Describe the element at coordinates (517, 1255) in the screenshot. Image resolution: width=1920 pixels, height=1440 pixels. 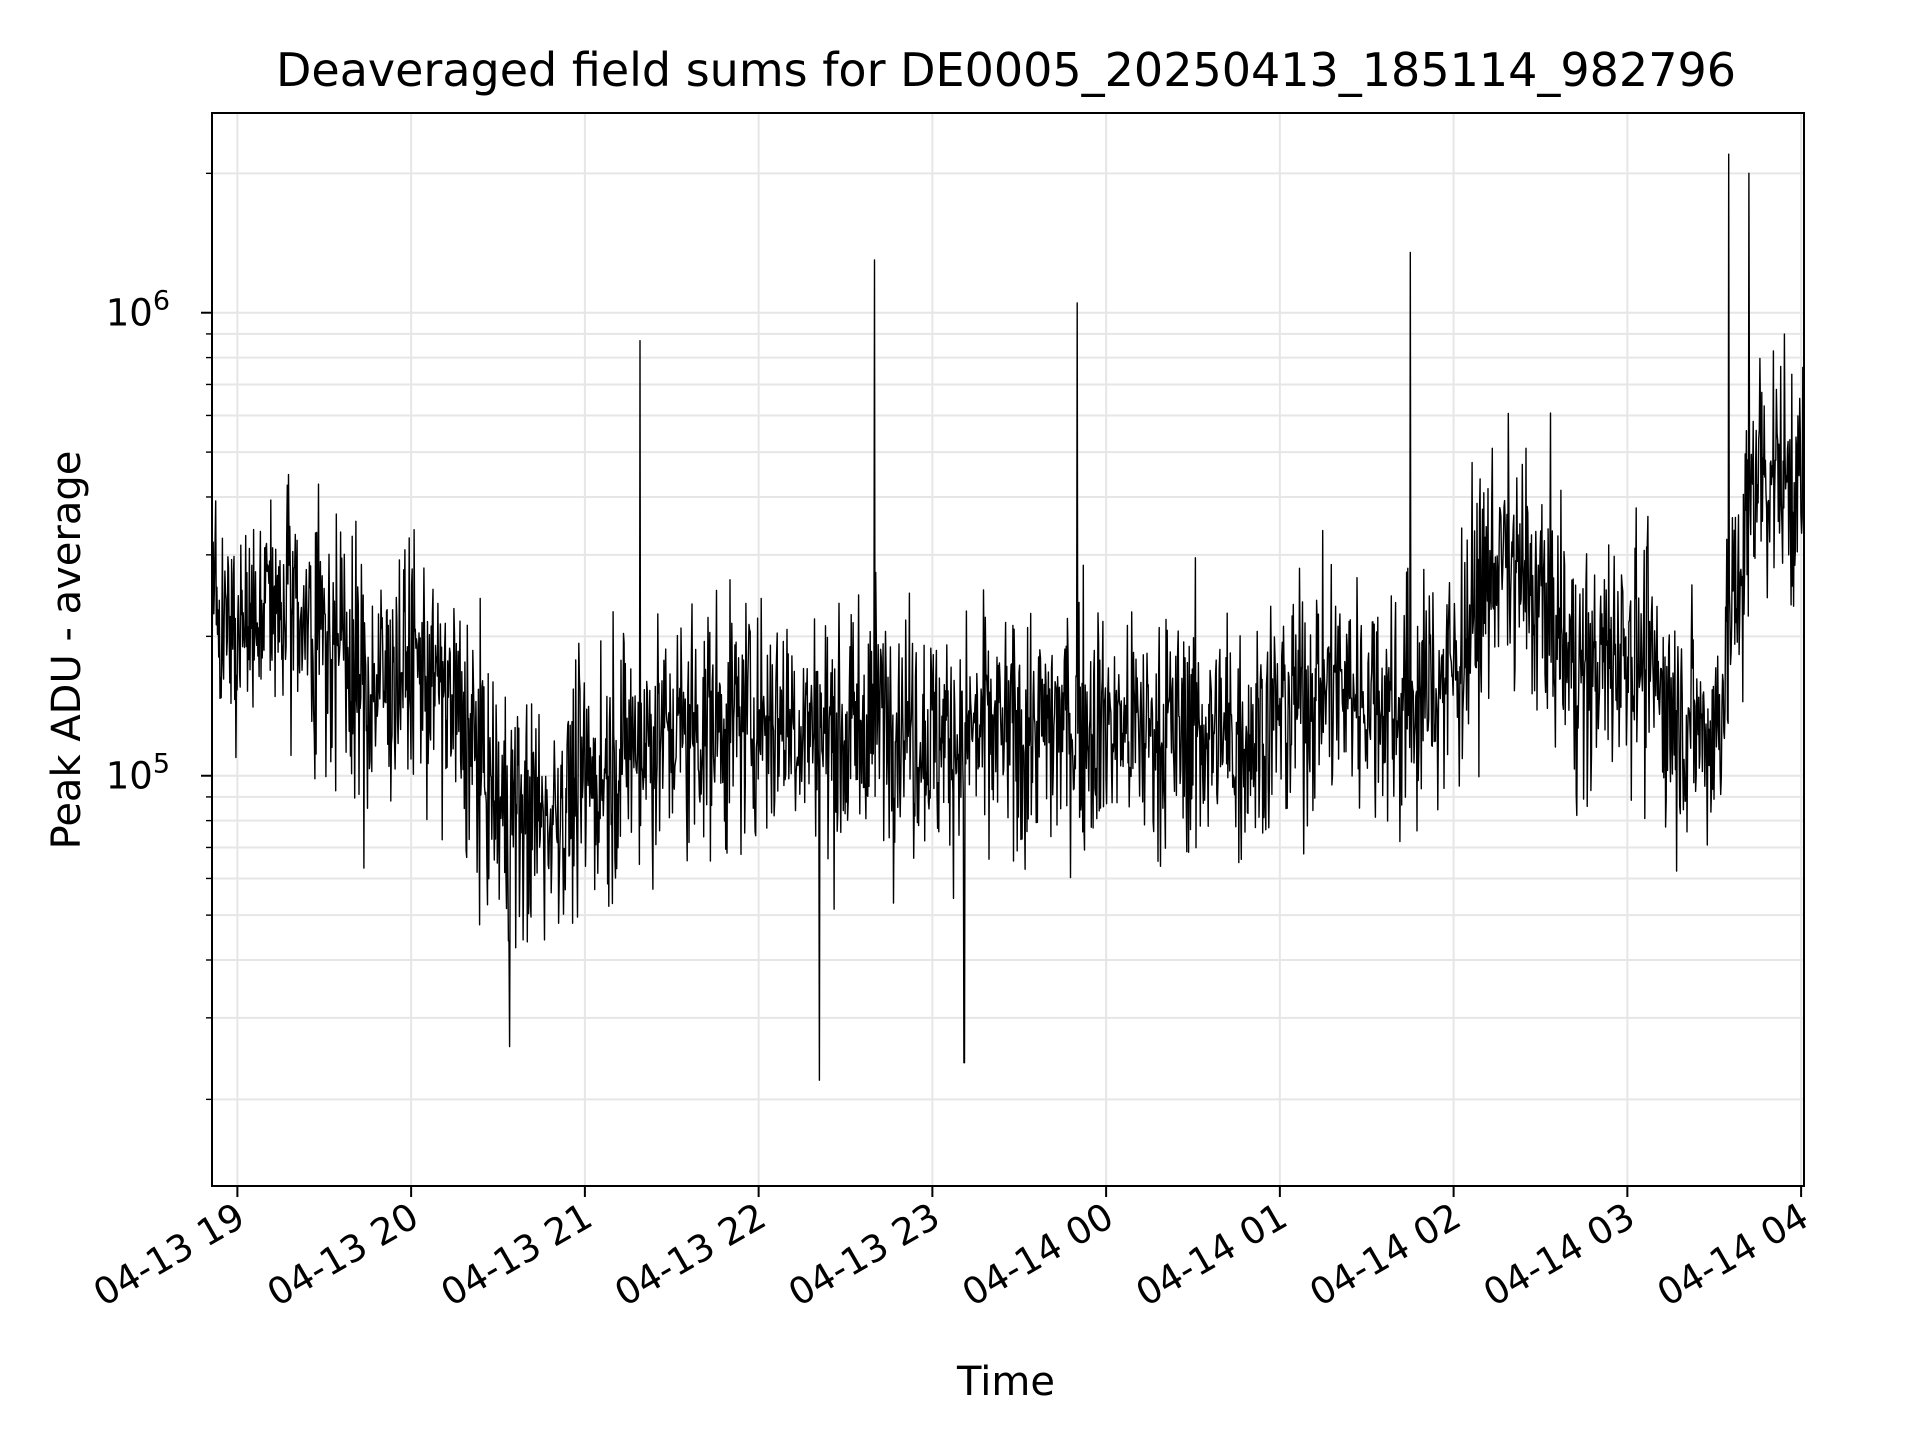
I see `x-tick-label: 04-13 21` at that location.